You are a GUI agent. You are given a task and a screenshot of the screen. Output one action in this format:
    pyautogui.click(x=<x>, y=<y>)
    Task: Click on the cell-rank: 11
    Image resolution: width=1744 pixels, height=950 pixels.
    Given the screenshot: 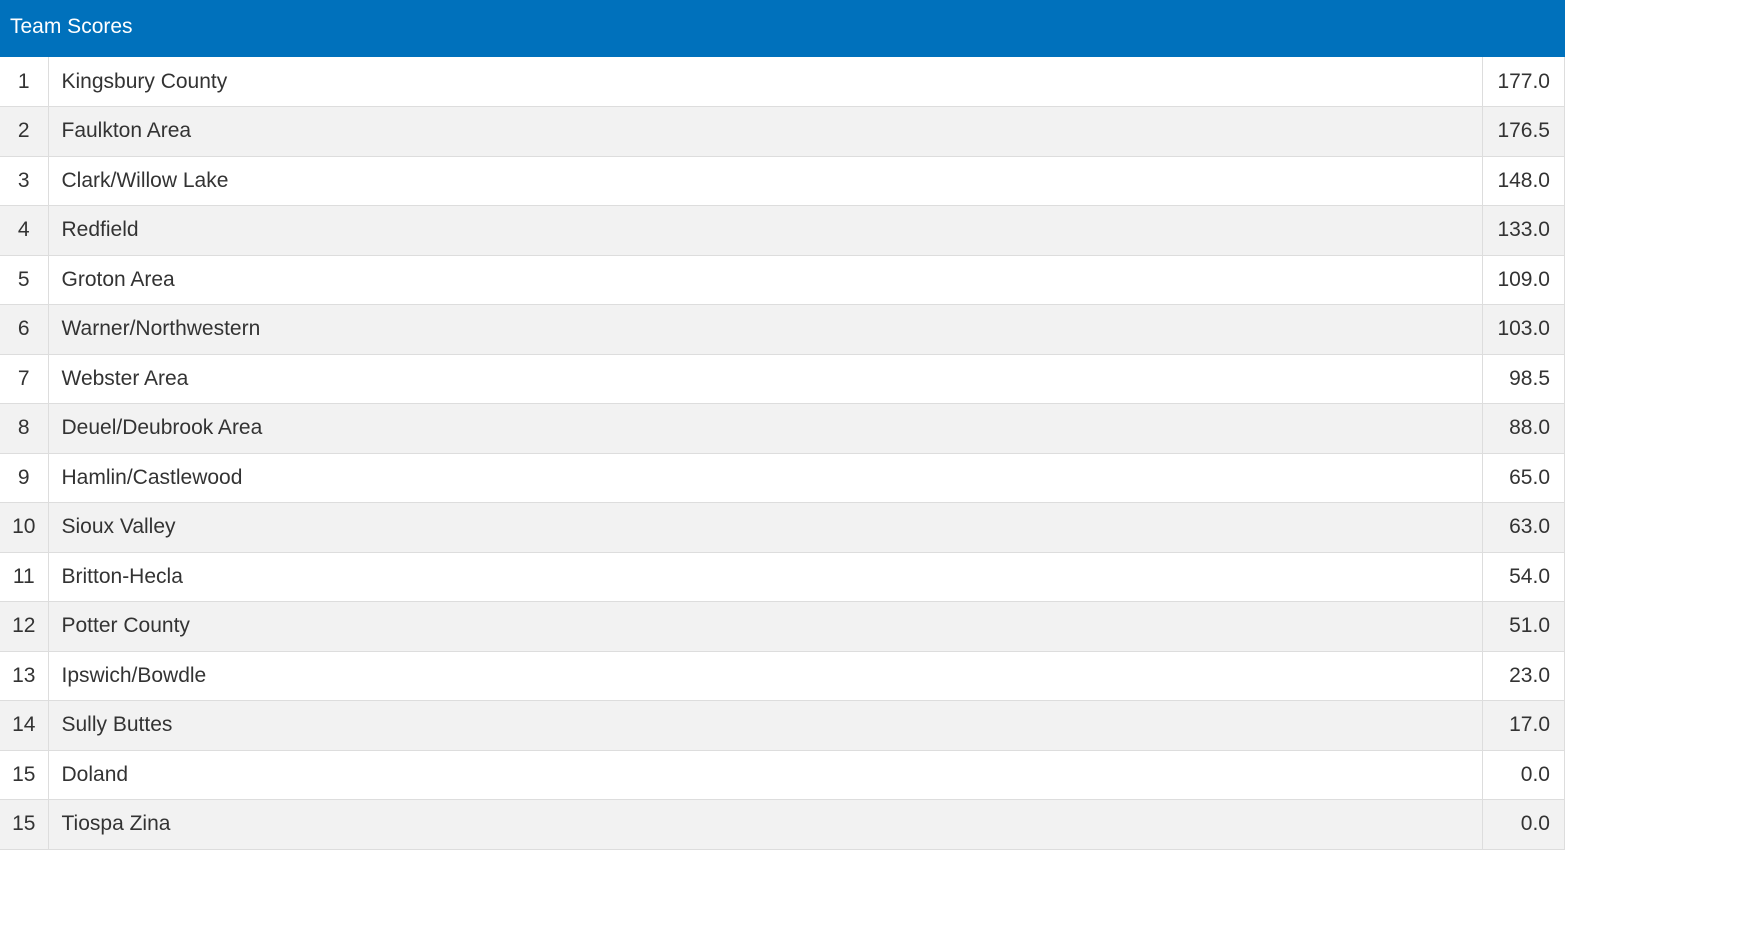 What is the action you would take?
    pyautogui.click(x=24, y=577)
    